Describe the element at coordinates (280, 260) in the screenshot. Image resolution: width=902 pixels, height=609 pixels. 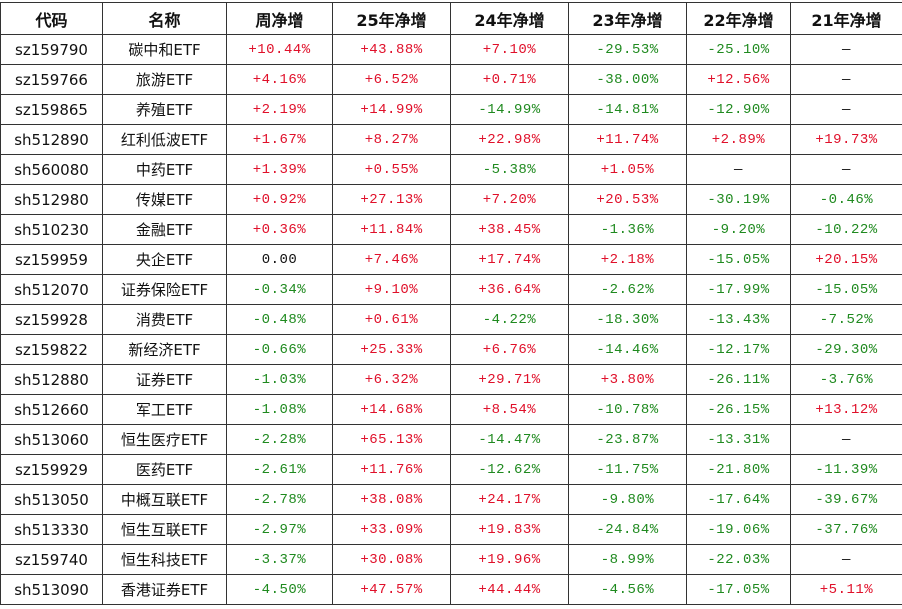
I see `week-change-cell: 0.00` at that location.